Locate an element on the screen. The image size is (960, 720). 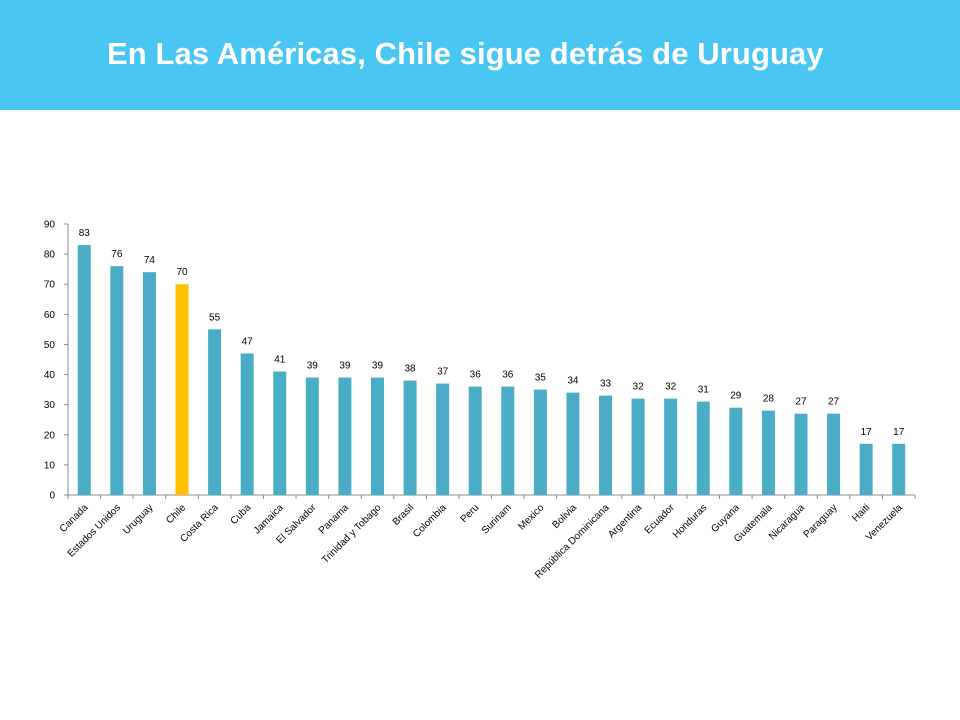
x-tick-label: Bolivia is located at coordinates (564, 516).